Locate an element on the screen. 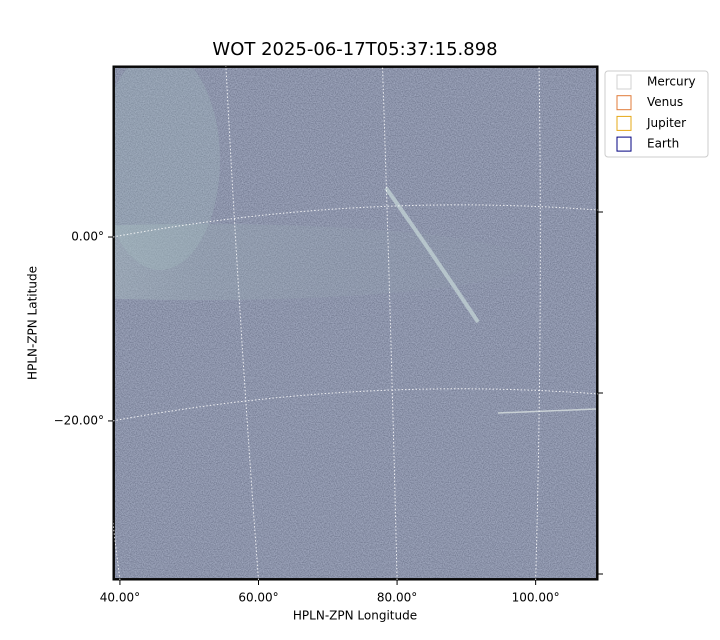  y-axis-label: HPLN-ZPN Latitude is located at coordinates (33, 323).